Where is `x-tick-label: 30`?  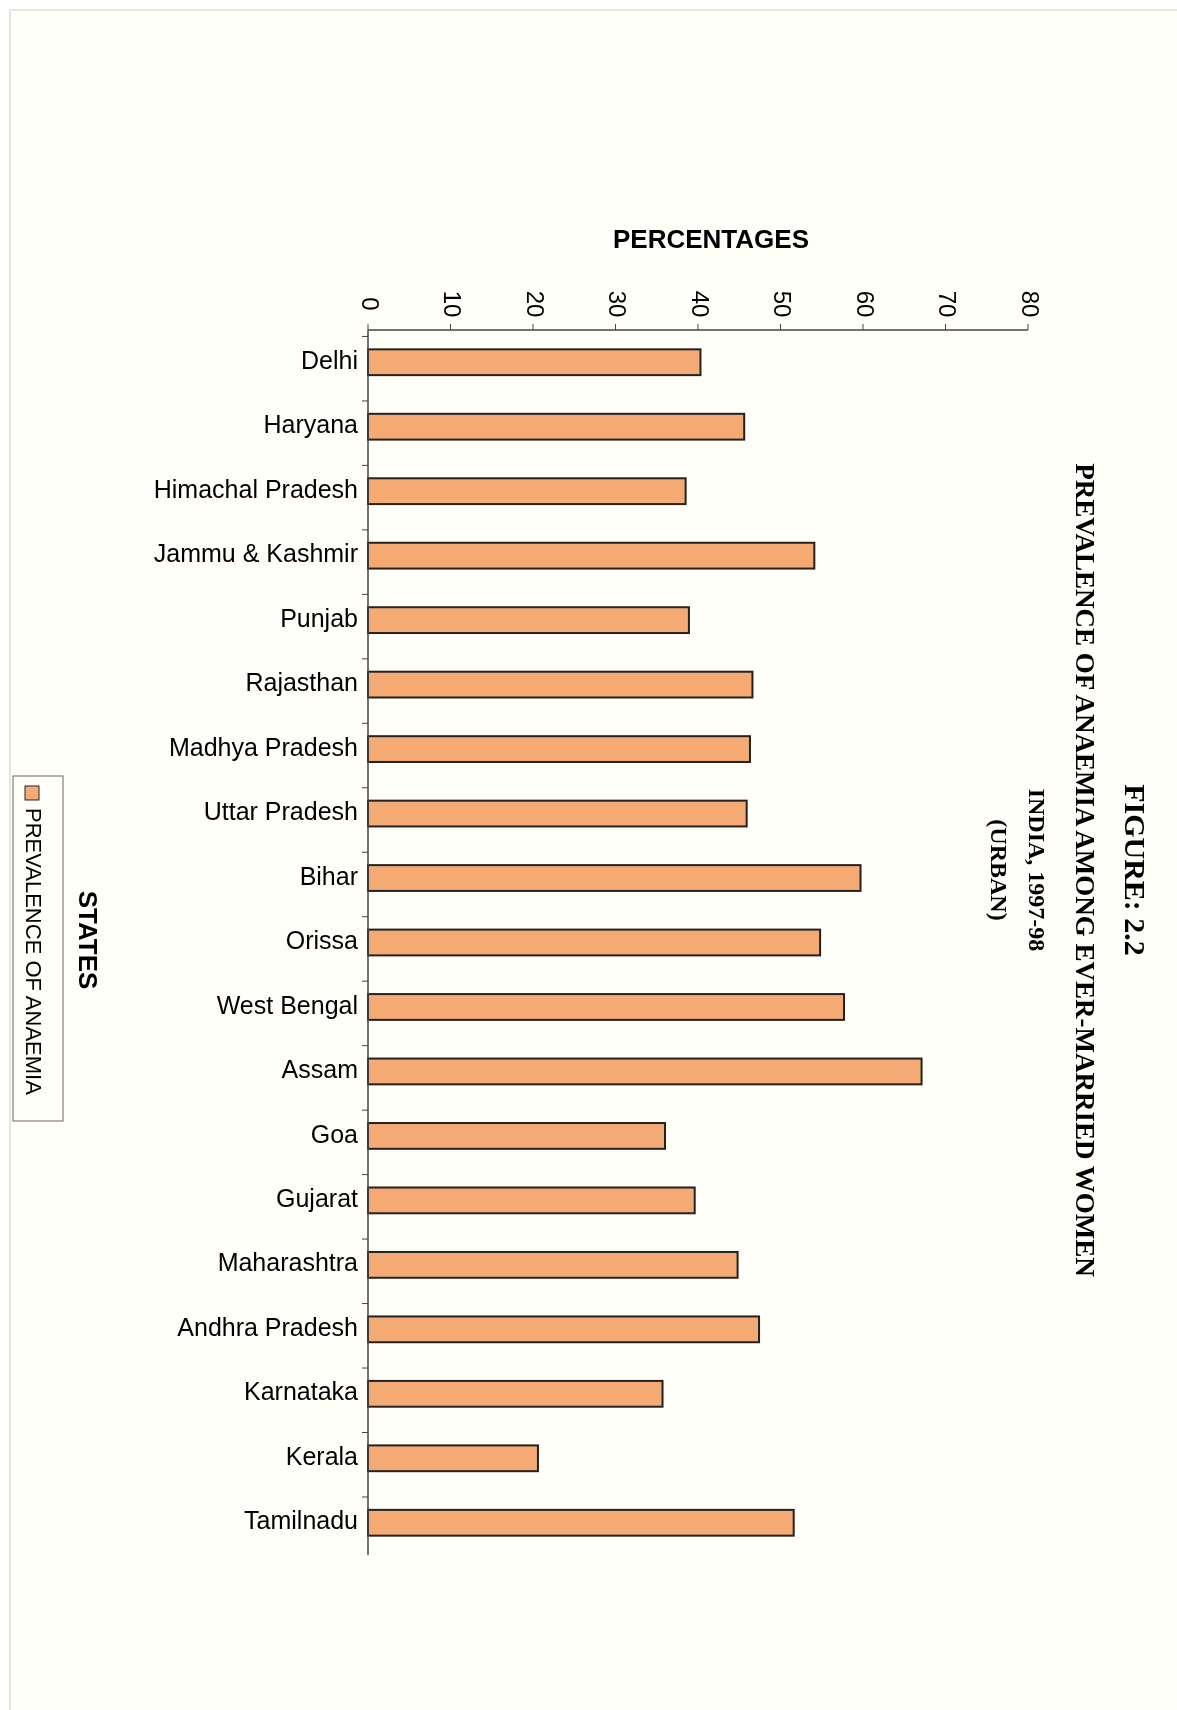 x-tick-label: 30 is located at coordinates (618, 304).